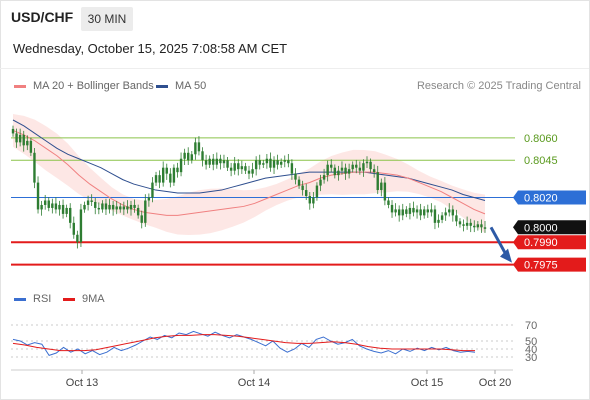  What do you see at coordinates (107, 19) in the screenshot?
I see `timeframe-button: 30 MIN` at bounding box center [107, 19].